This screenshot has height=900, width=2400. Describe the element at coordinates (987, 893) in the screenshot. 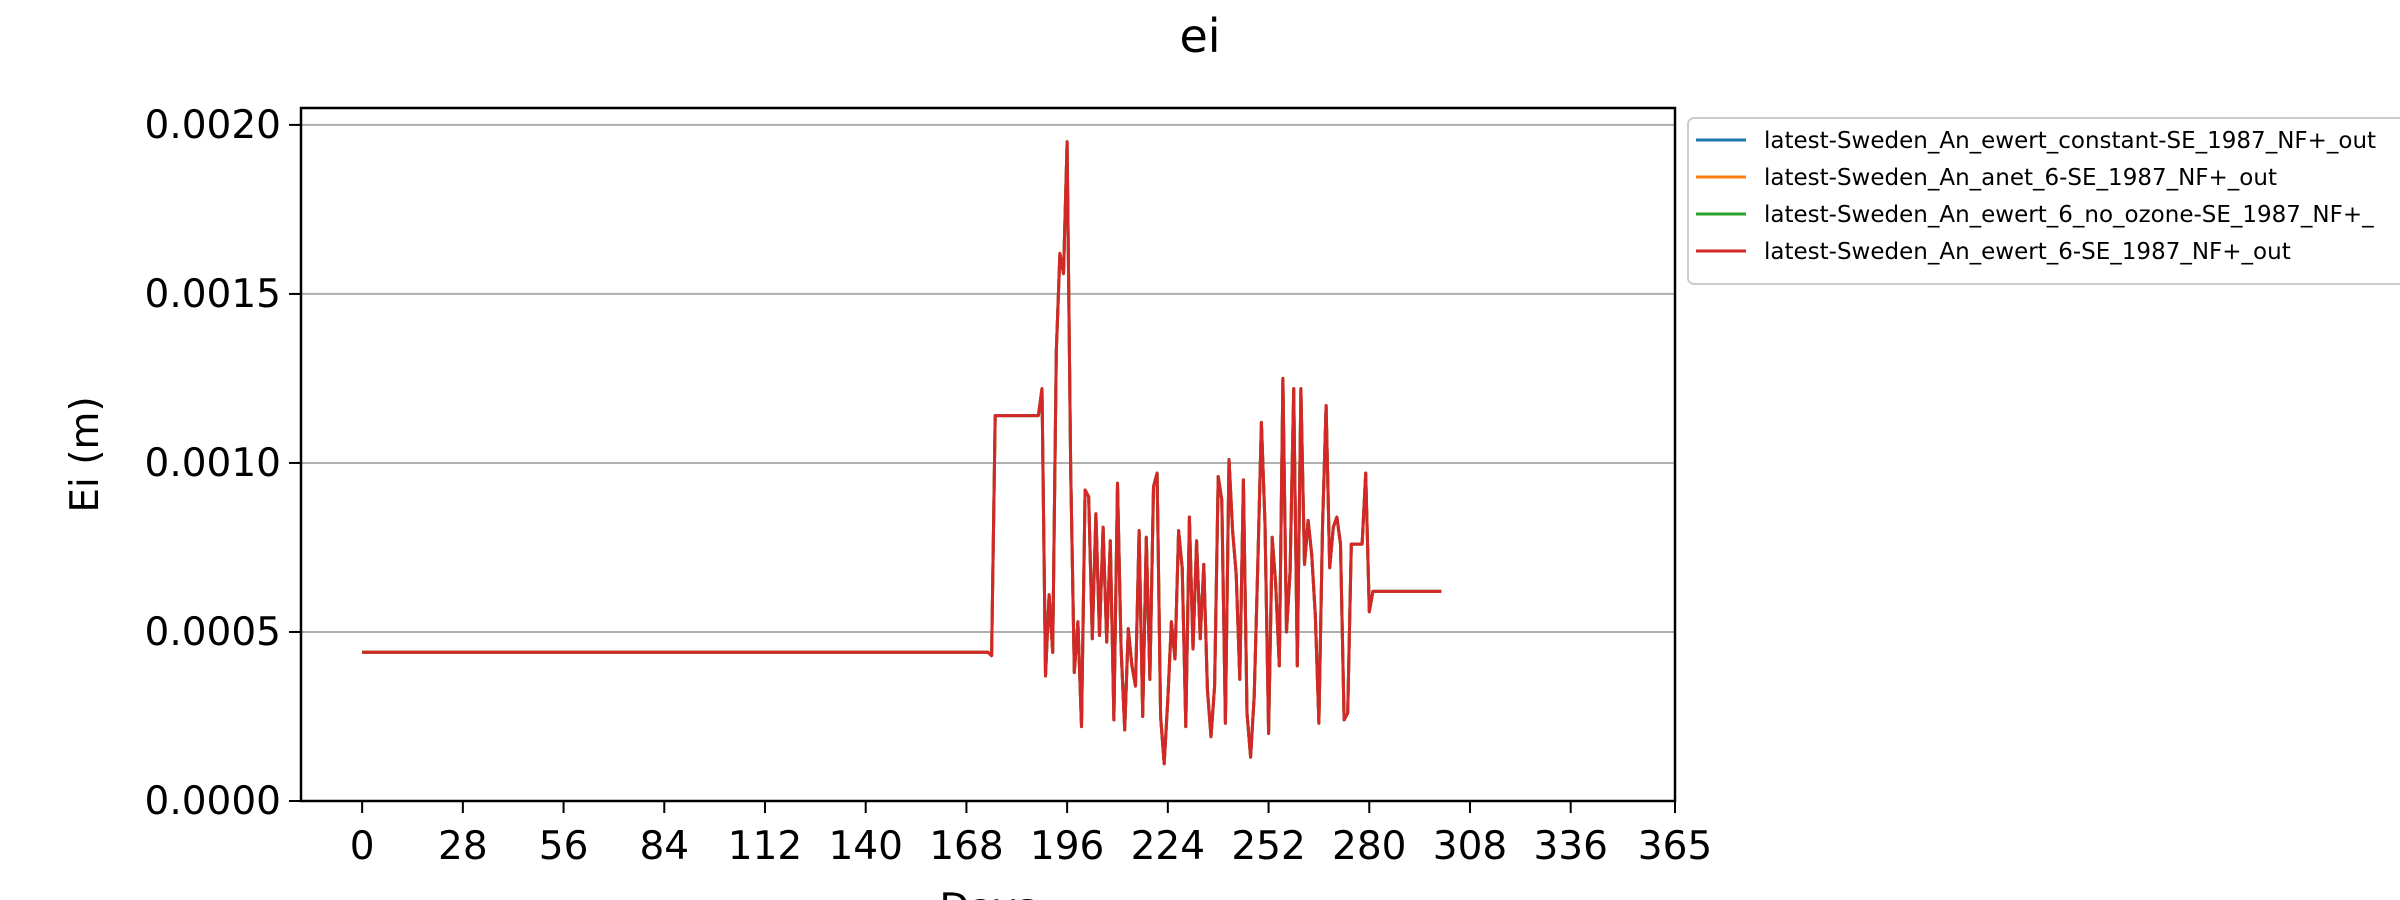

I see `x-axis-label: Days` at that location.